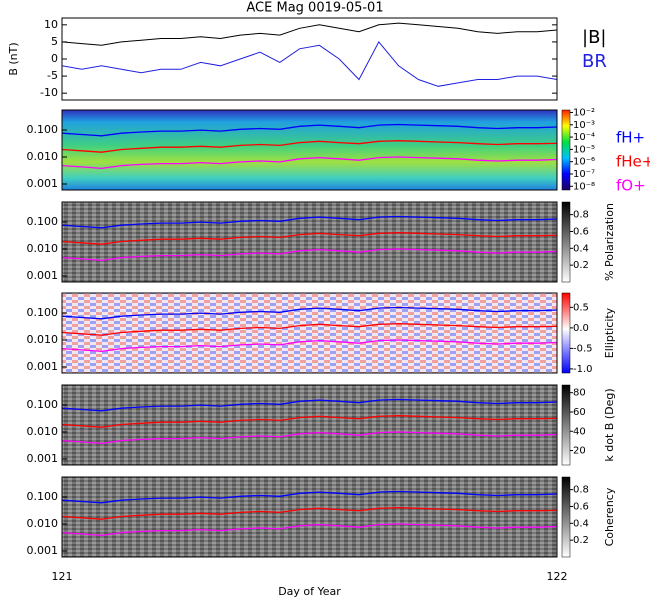 The height and width of the screenshot is (600, 650). Describe the element at coordinates (314, 8) in the screenshot. I see `title: ACE Mag 0019-05-01` at that location.